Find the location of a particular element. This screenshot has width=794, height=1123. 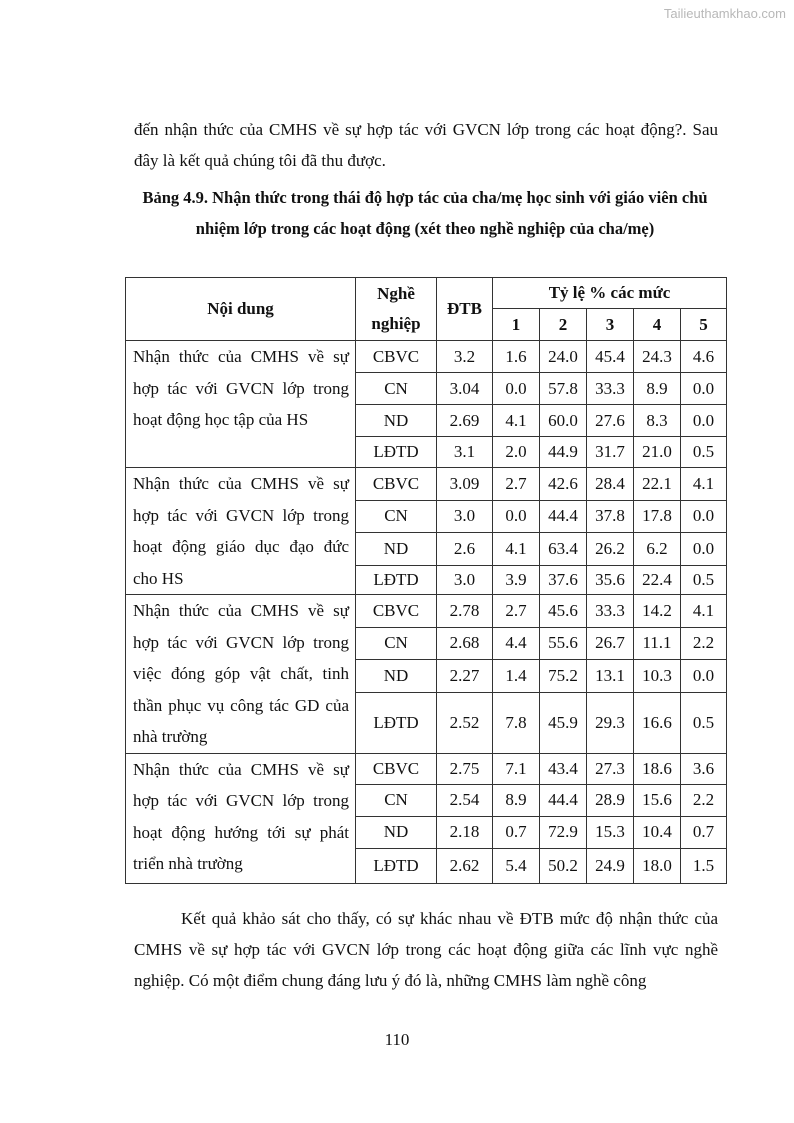

dtb-cell: 3.09 is located at coordinates (464, 484).